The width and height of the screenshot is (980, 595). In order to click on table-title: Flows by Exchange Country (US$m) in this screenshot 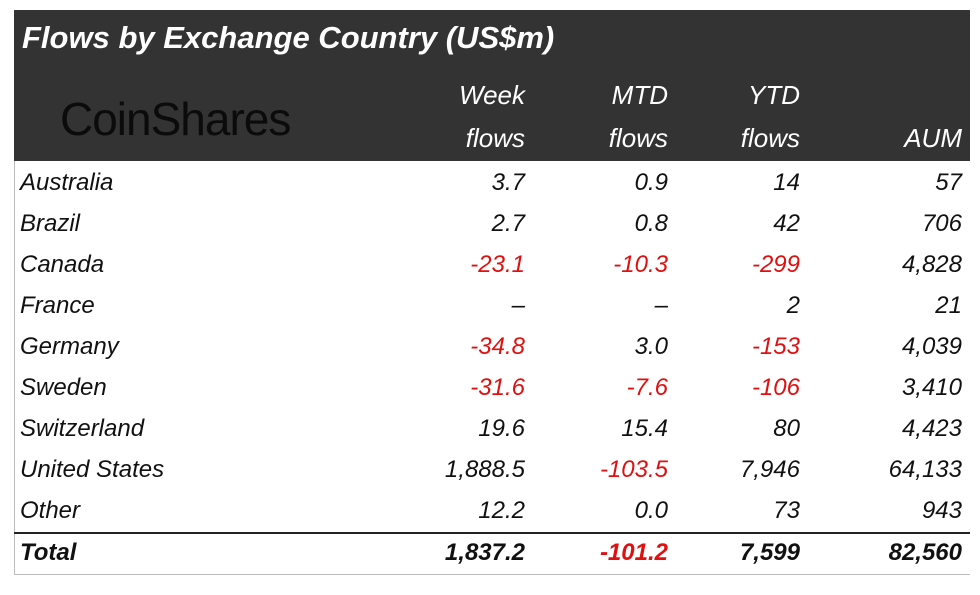, I will do `click(288, 37)`.